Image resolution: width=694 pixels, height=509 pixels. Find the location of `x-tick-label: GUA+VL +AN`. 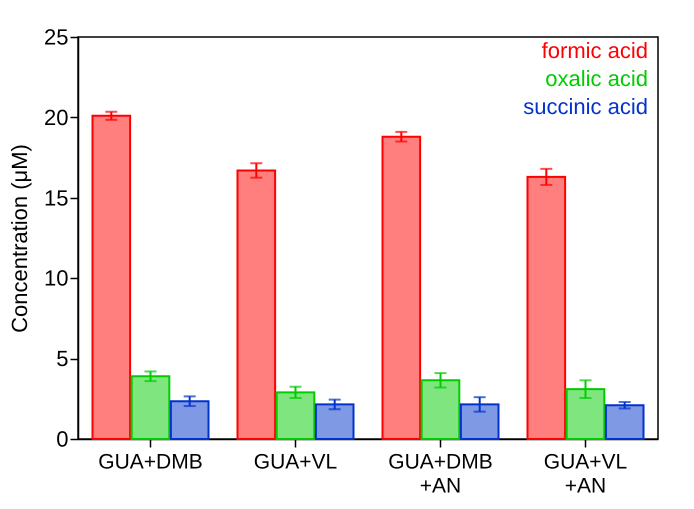

x-tick-label: GUA+VL +AN is located at coordinates (586, 474).